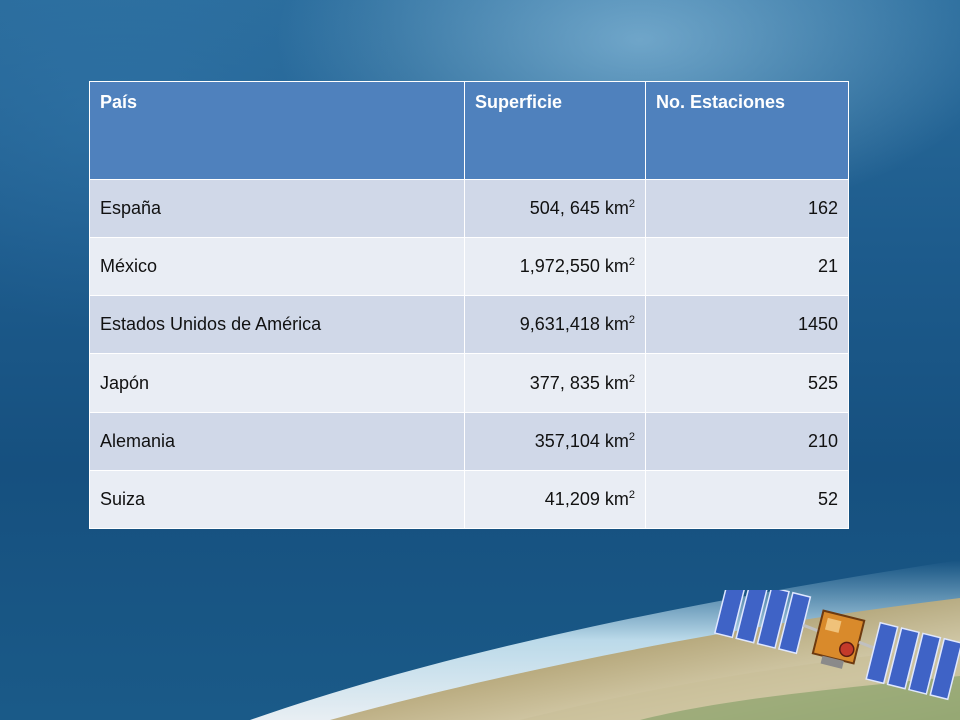 The image size is (960, 720). I want to click on area-value: 357,104, so click(567, 440).